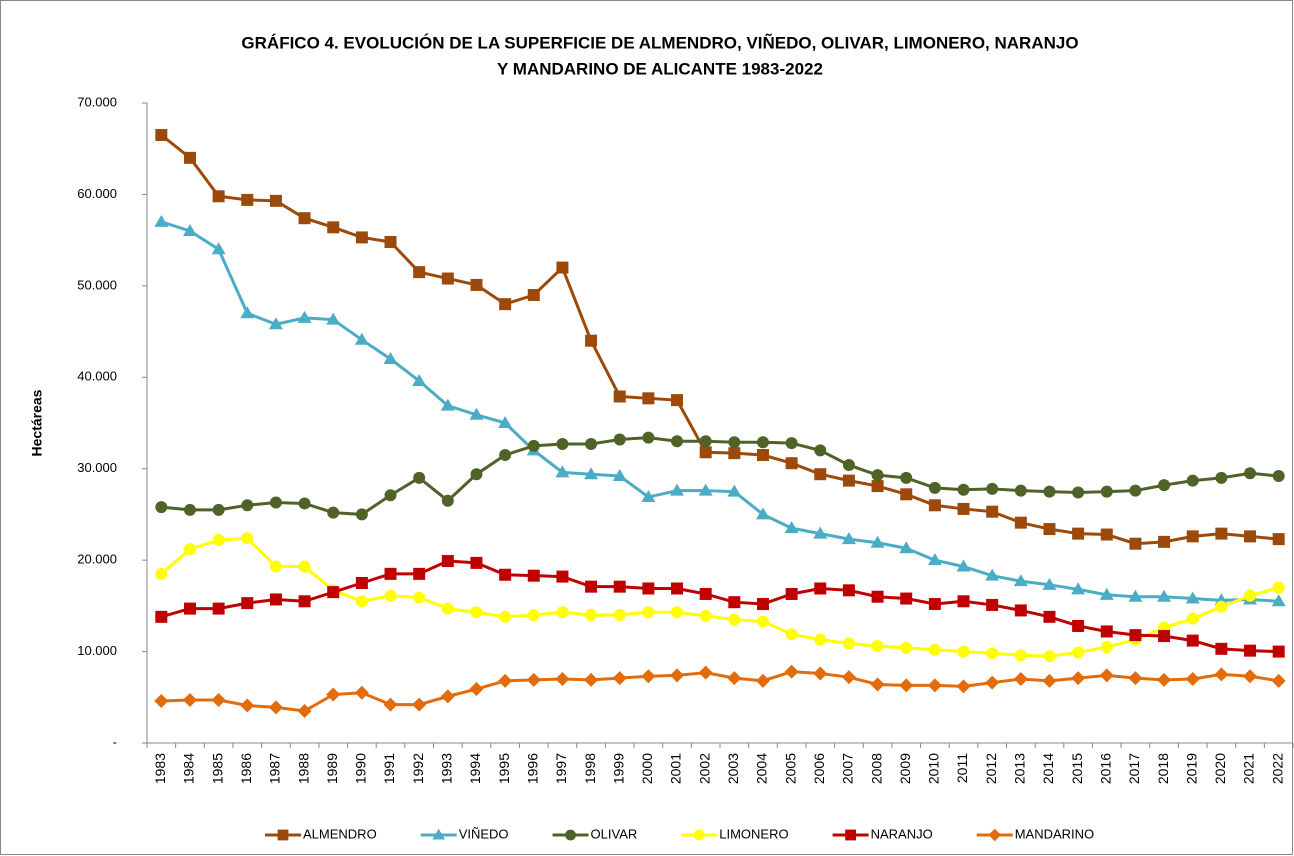 The height and width of the screenshot is (856, 1294). What do you see at coordinates (475, 768) in the screenshot?
I see `x-tick-label: 1994` at bounding box center [475, 768].